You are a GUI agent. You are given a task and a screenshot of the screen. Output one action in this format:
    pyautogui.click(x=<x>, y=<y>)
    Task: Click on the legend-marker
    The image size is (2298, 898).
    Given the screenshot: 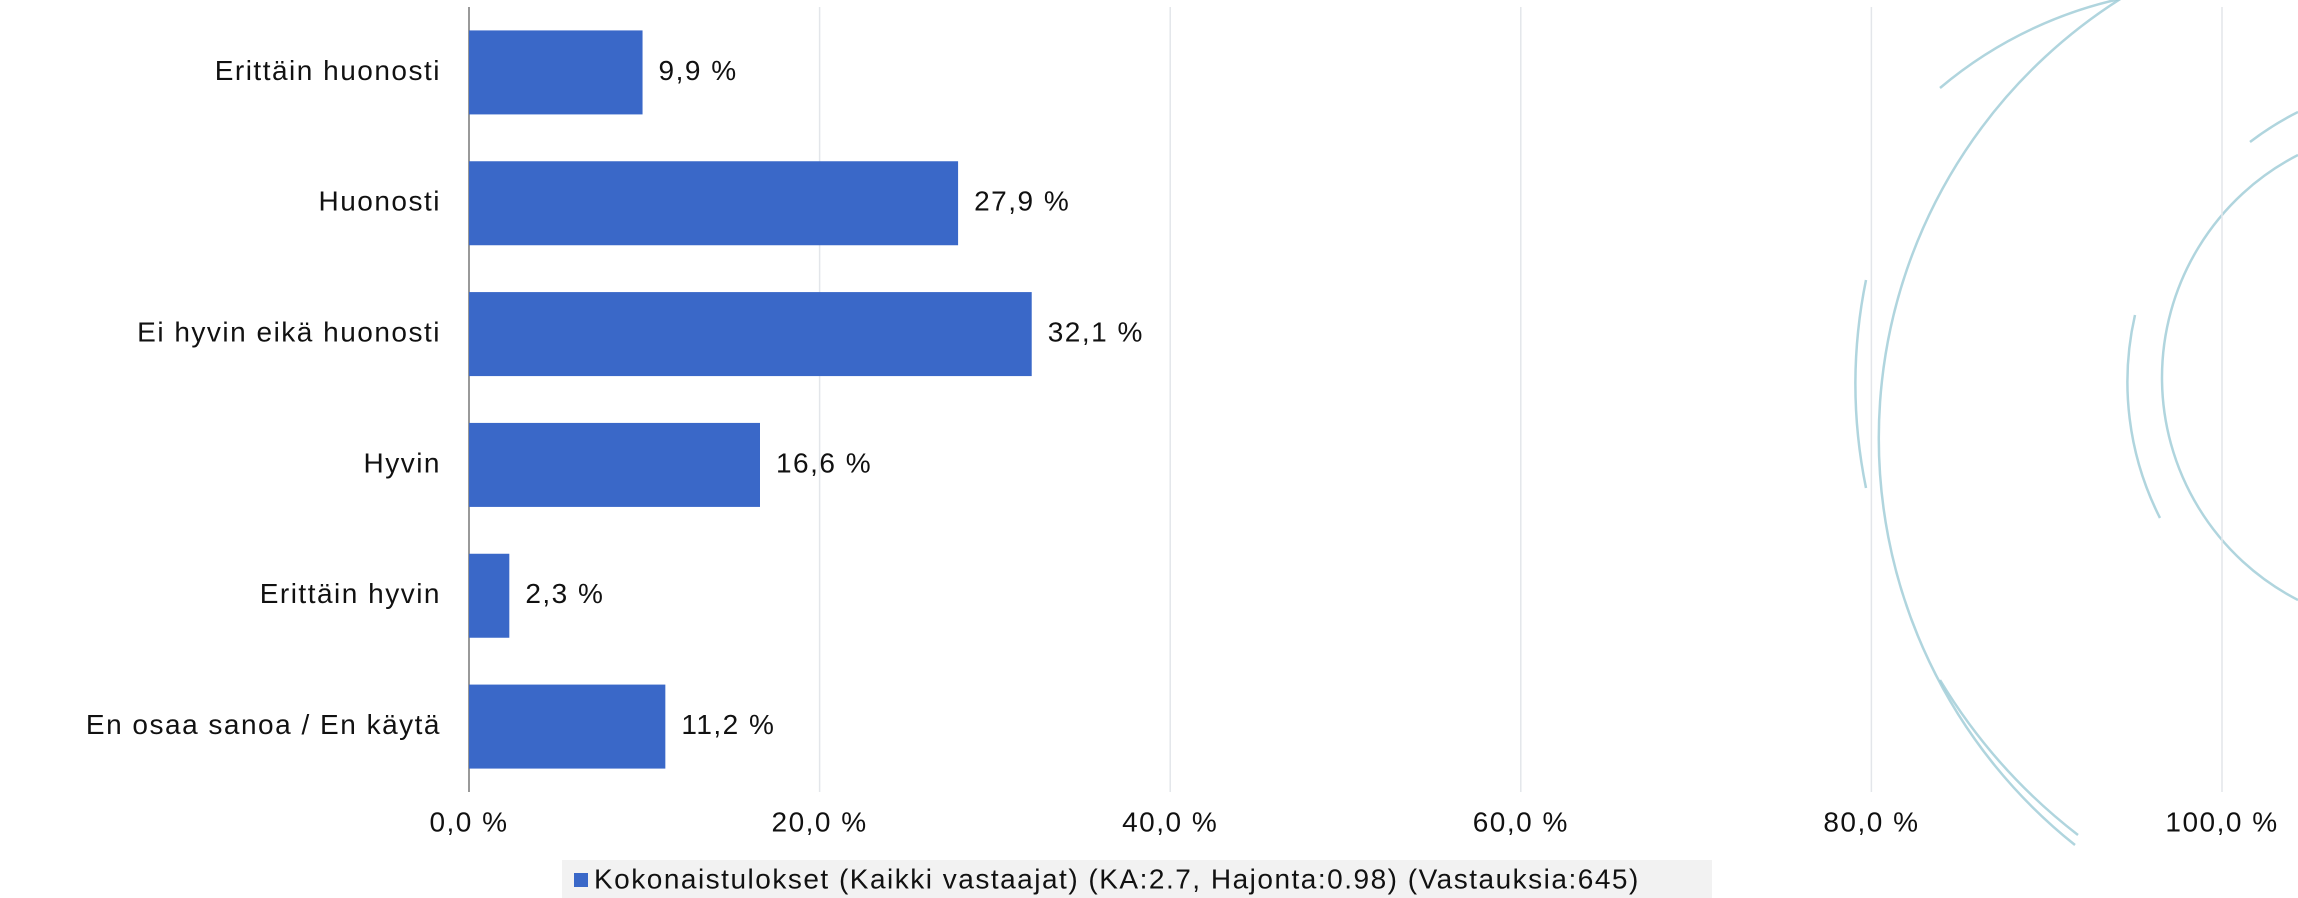 What is the action you would take?
    pyautogui.click(x=581, y=880)
    